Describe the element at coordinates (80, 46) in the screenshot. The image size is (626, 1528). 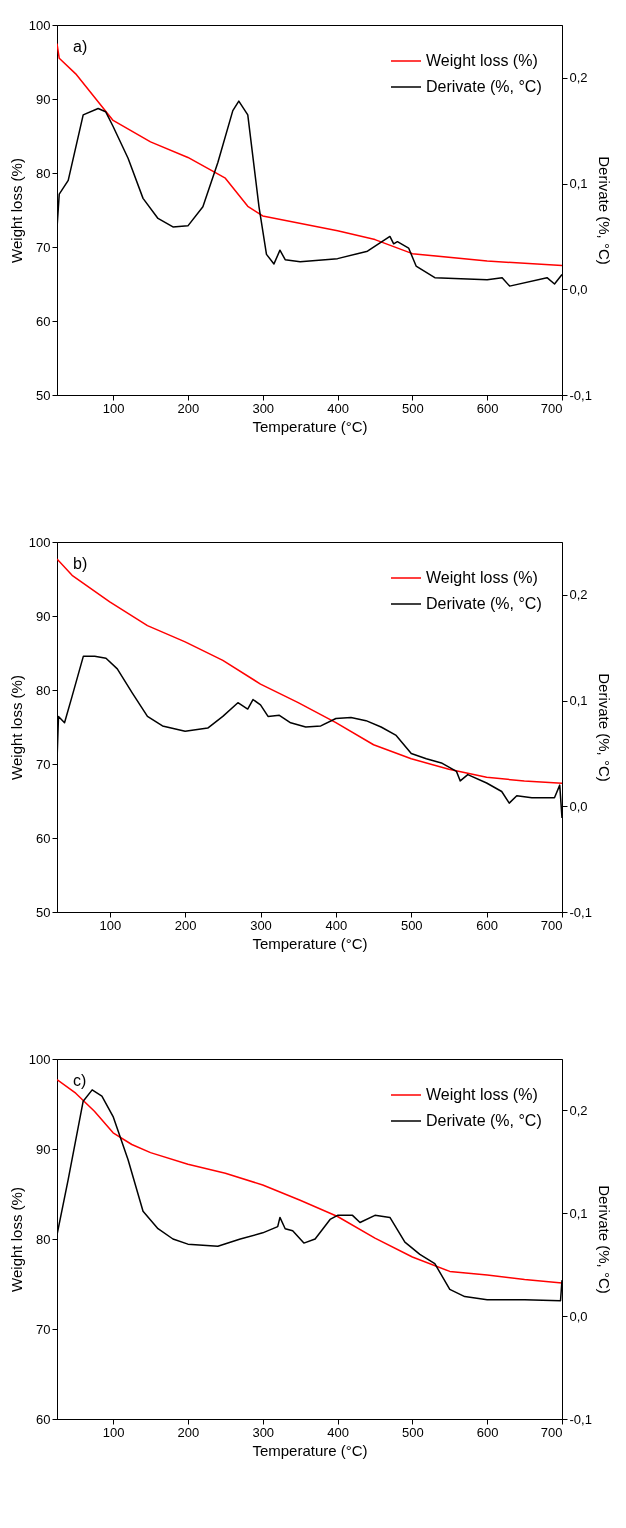
I see `annotation: a)` at that location.